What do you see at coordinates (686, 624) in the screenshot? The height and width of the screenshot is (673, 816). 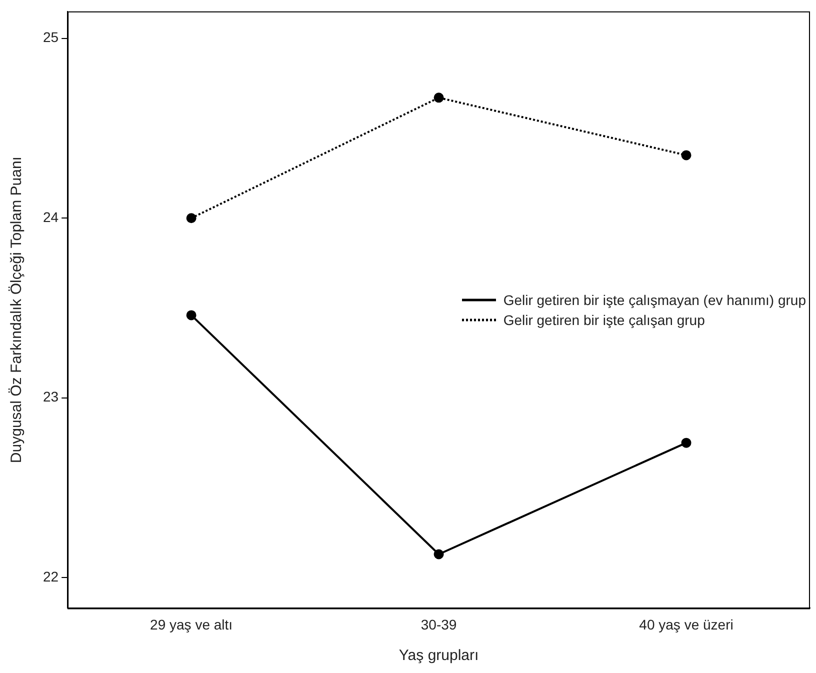 I see `x-tick-label: 40 yaş ve üzeri` at bounding box center [686, 624].